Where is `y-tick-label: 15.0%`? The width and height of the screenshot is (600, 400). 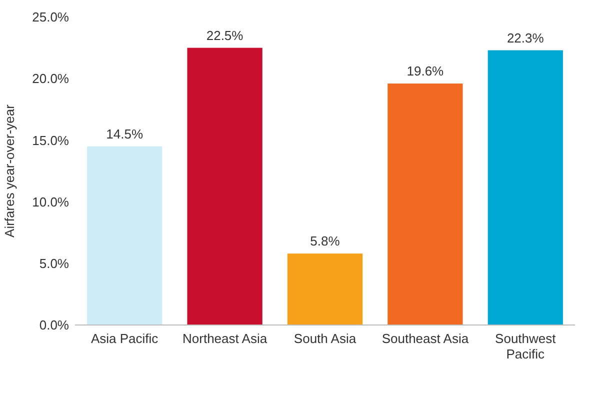 y-tick-label: 15.0% is located at coordinates (51, 140).